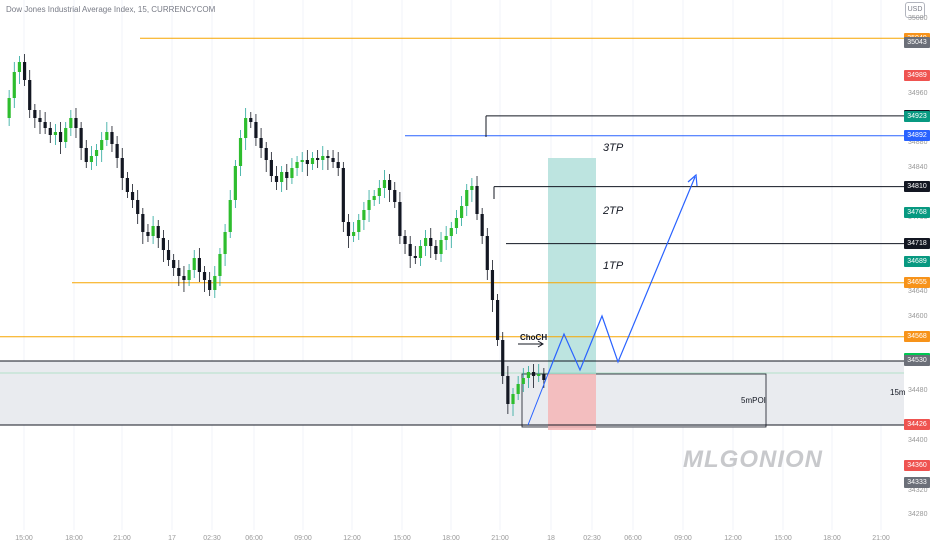 This screenshot has height=550, width=932. What do you see at coordinates (551, 538) in the screenshot?
I see `time-tick: 18` at bounding box center [551, 538].